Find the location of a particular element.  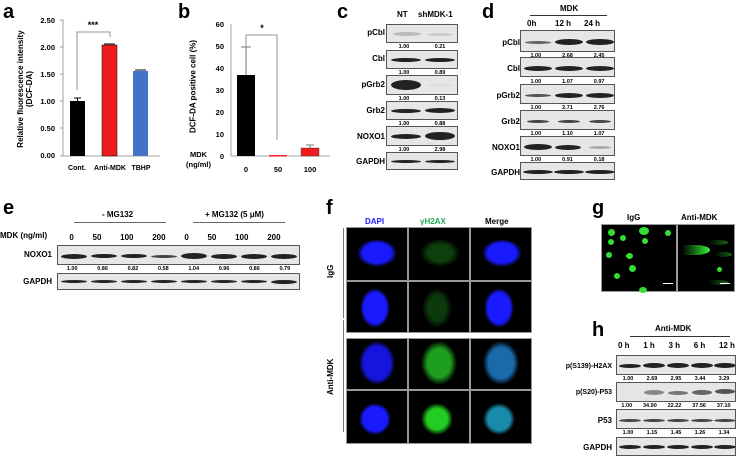

dose-columns: 0 50 100 200 0 50 100 200 is located at coordinates (175, 237).